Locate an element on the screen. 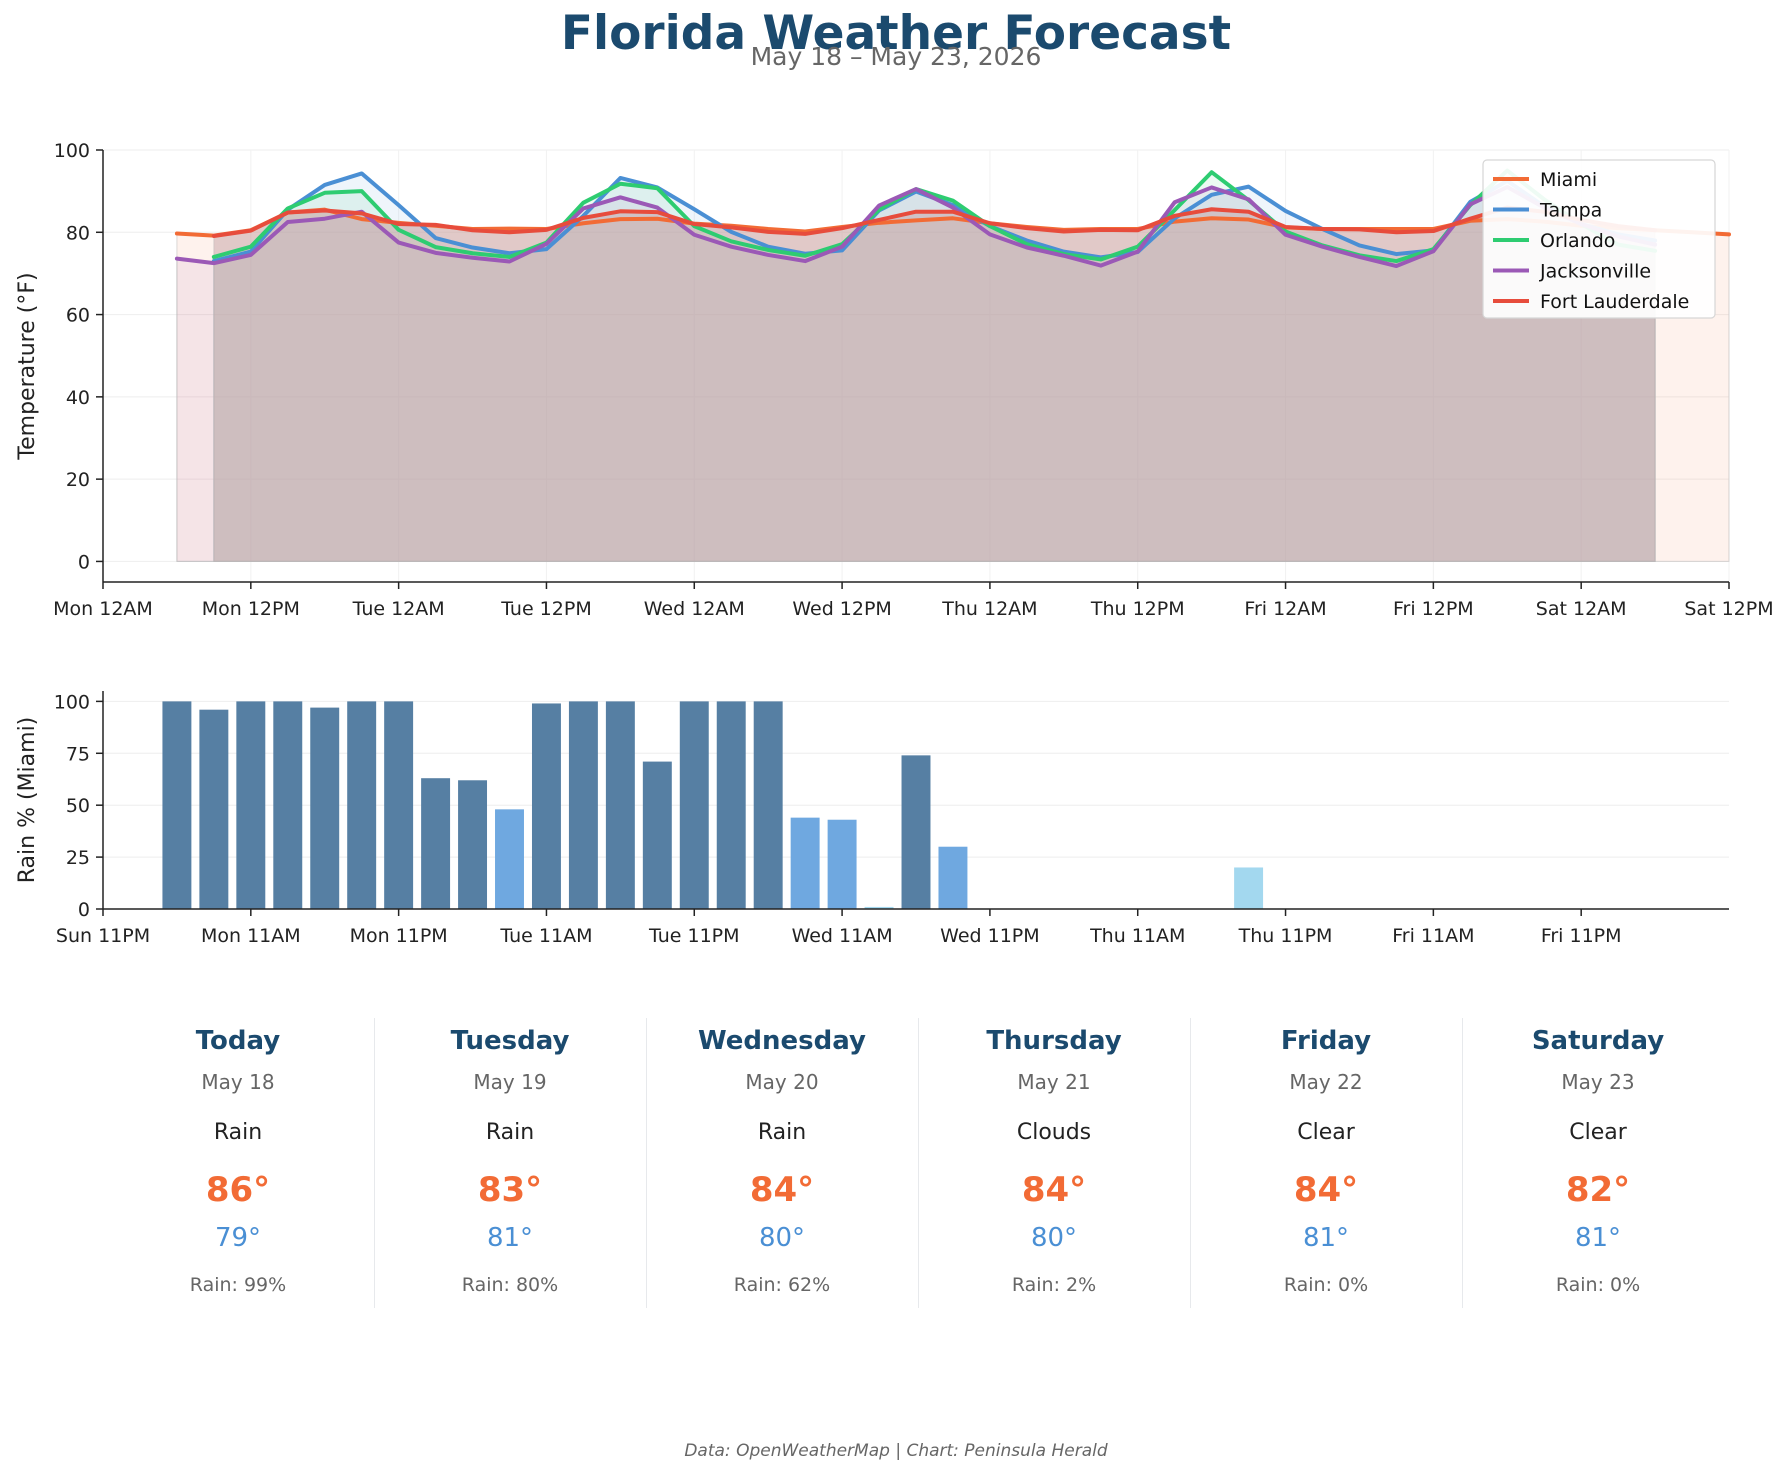  x-tick-label: Wed 11PM is located at coordinates (990, 936).